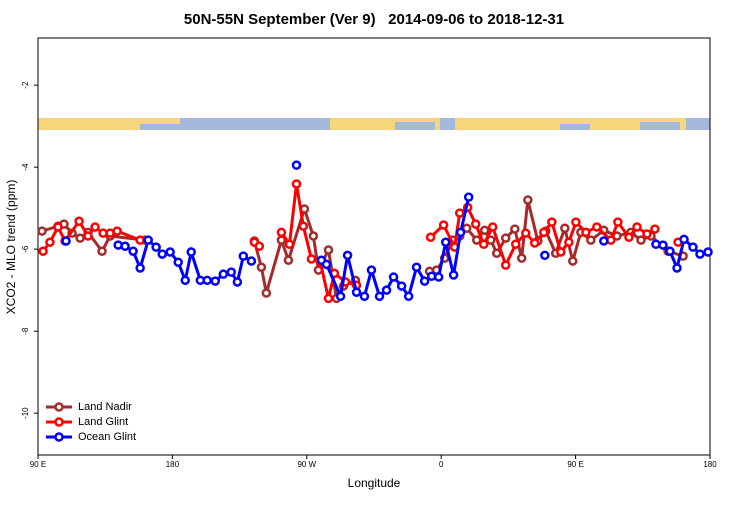 The height and width of the screenshot is (505, 750). Describe the element at coordinates (25, 85) in the screenshot. I see `y-tick-label: -2` at that location.